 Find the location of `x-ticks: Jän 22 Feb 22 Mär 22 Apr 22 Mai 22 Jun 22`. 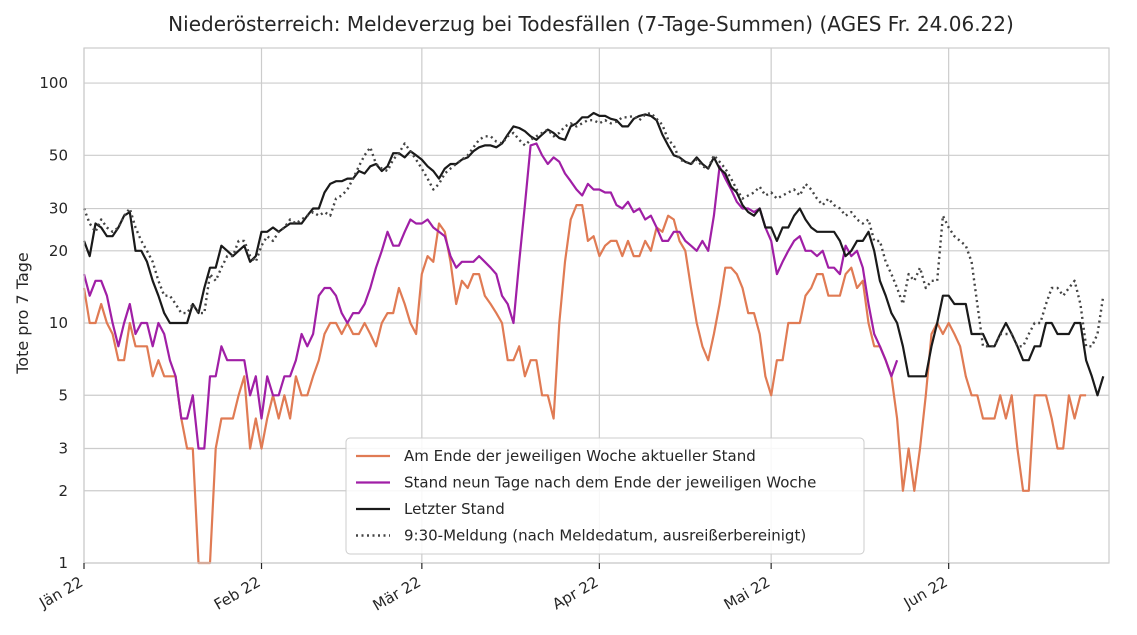

x-ticks: Jän 22 Feb 22 Mär 22 Apr 22 Mai 22 Jun 22 is located at coordinates (493, 589).